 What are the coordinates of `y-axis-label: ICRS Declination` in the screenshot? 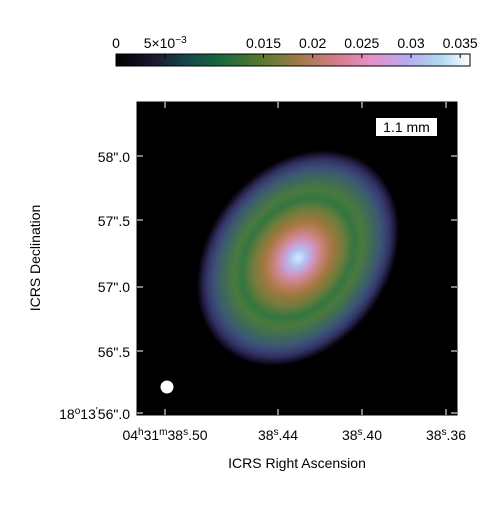 It's located at (35, 258).